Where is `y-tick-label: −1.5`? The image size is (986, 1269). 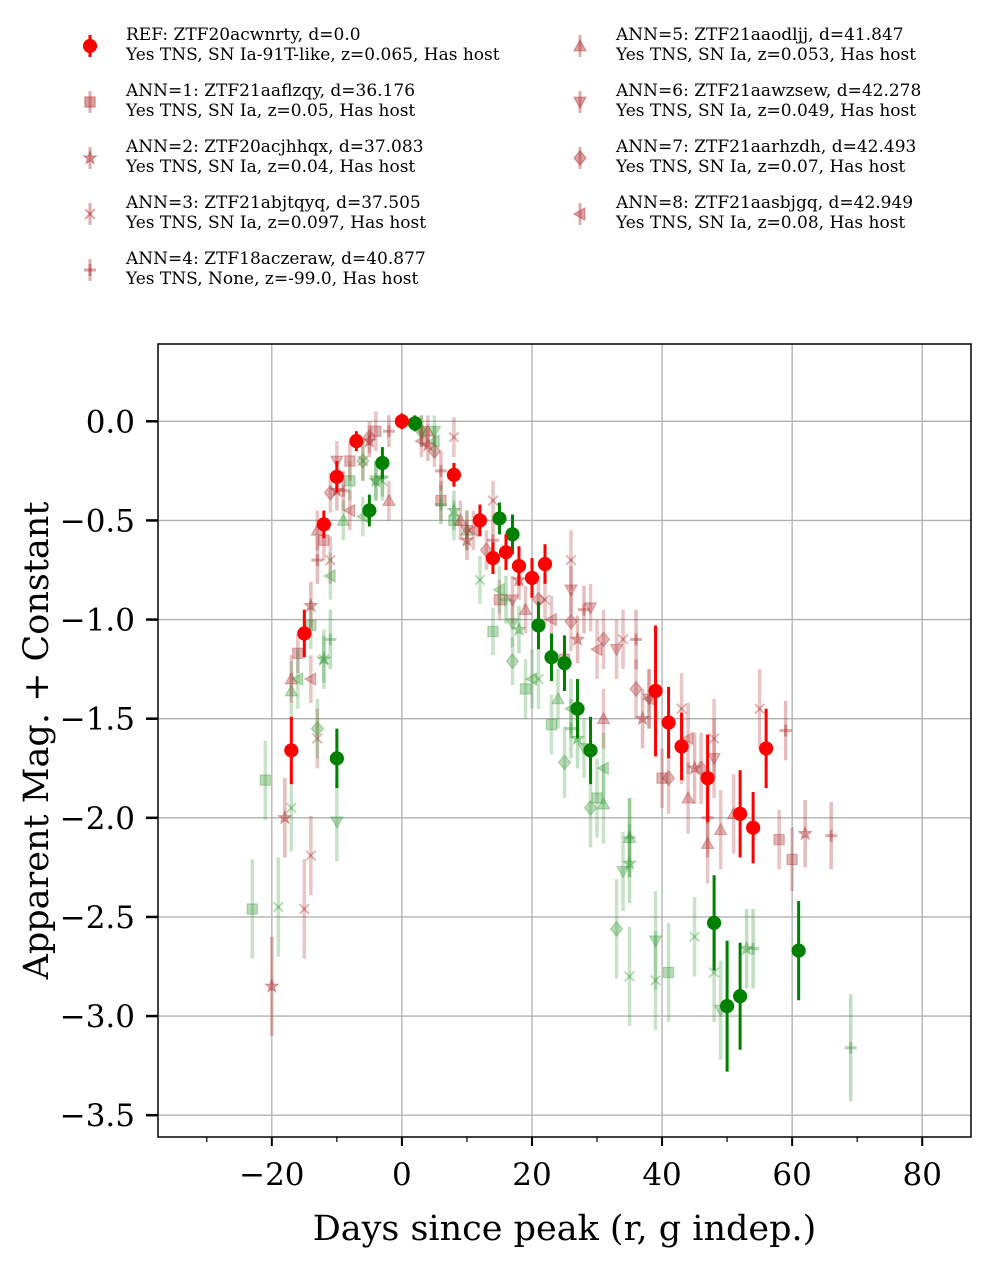 y-tick-label: −1.5 is located at coordinates (97, 720).